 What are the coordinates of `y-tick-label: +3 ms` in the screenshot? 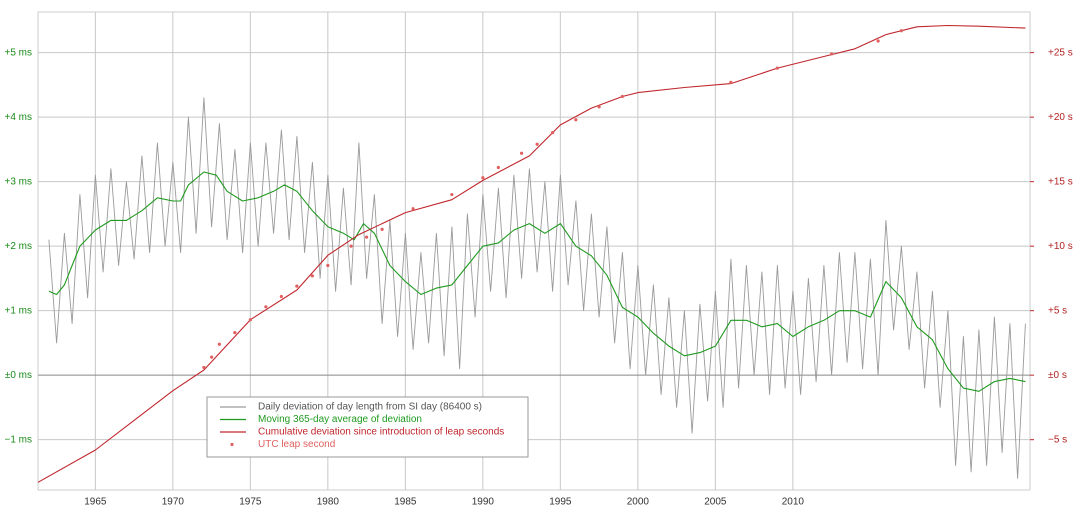 It's located at (18, 181).